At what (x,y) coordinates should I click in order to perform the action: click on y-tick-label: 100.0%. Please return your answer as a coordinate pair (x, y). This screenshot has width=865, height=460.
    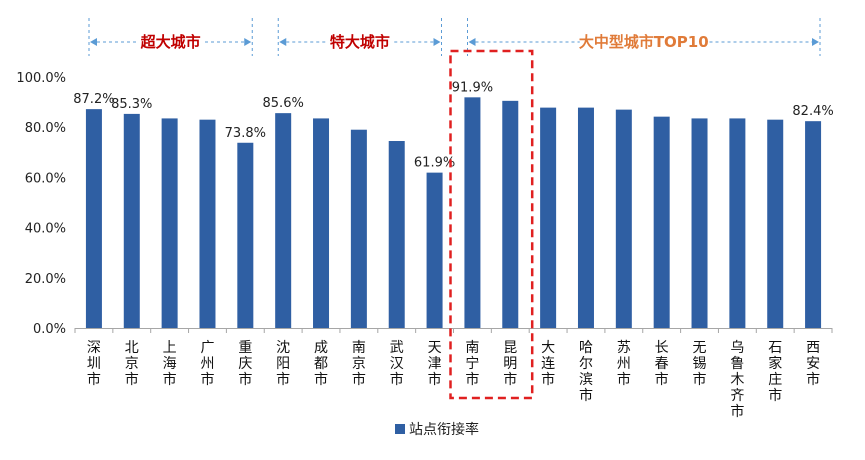
    Looking at the image, I should click on (41, 78).